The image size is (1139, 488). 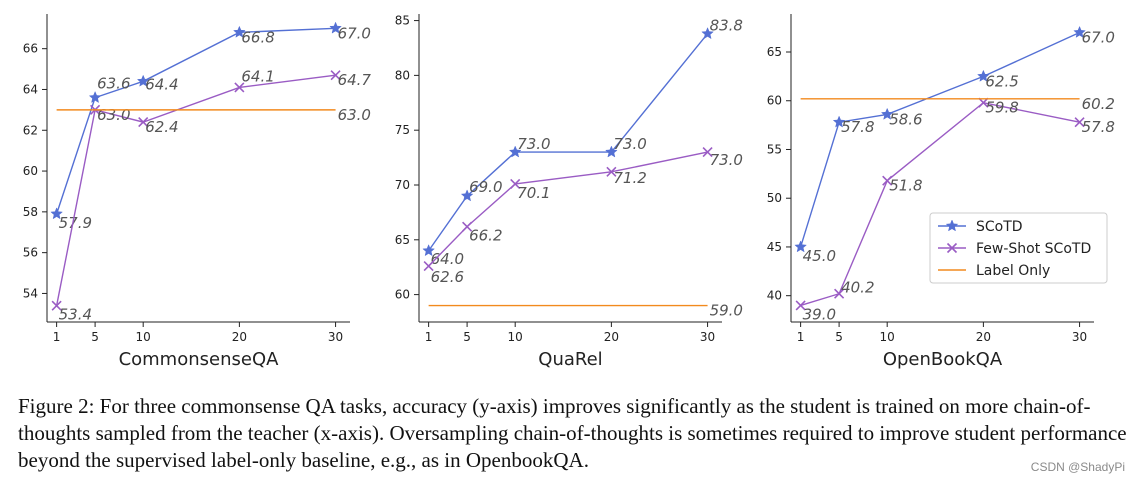 I want to click on data-label: 57.9, so click(x=75, y=223).